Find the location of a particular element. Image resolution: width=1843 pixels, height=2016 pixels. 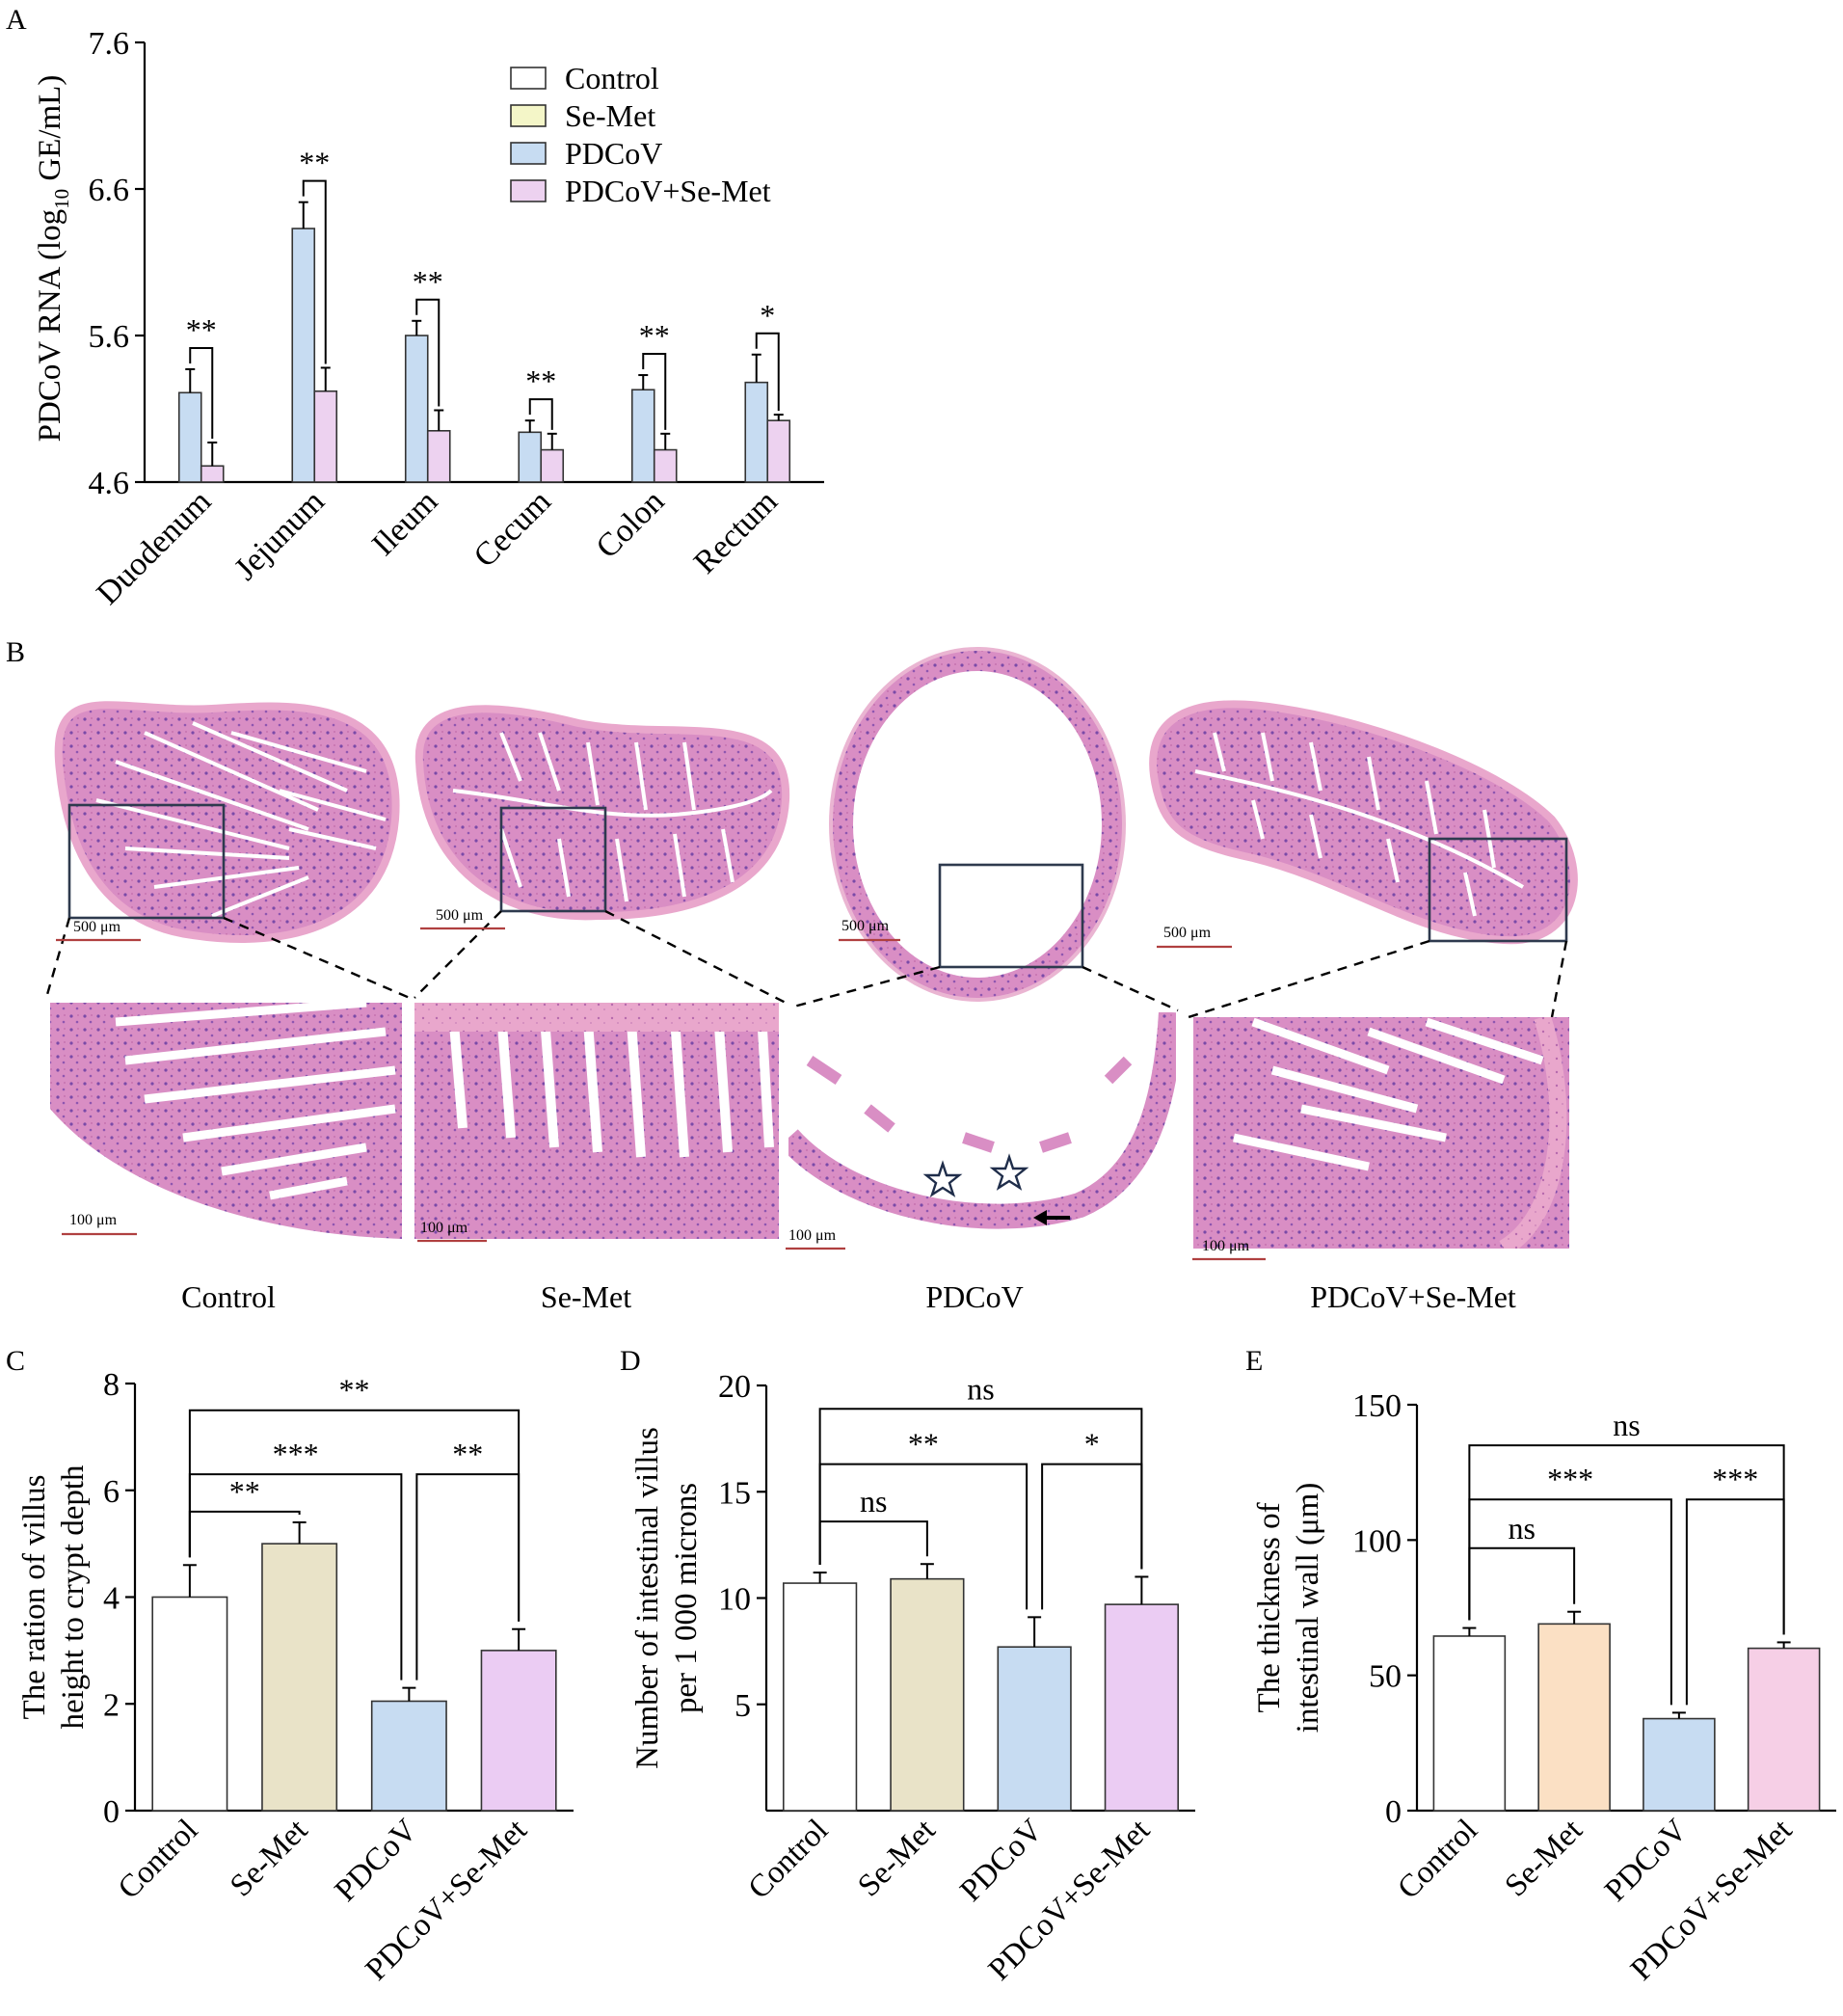

detail-semet is located at coordinates (597, 1121).